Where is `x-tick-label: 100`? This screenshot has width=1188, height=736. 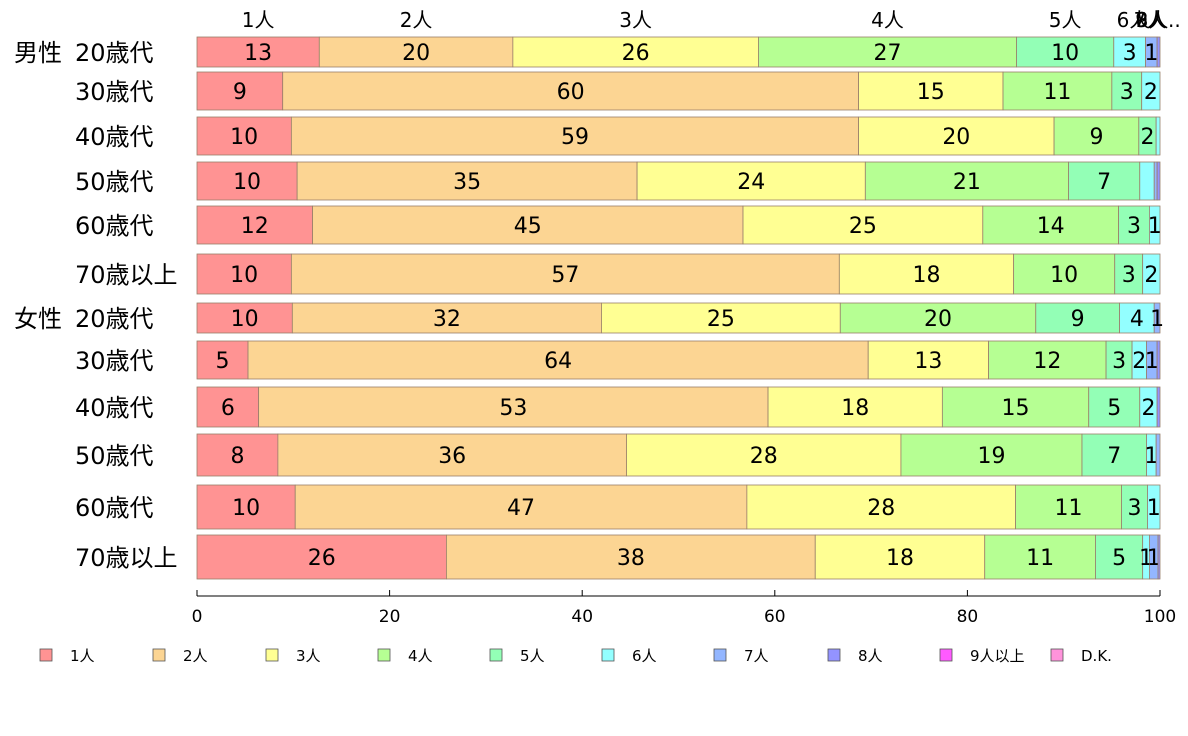
x-tick-label: 100 is located at coordinates (1160, 617).